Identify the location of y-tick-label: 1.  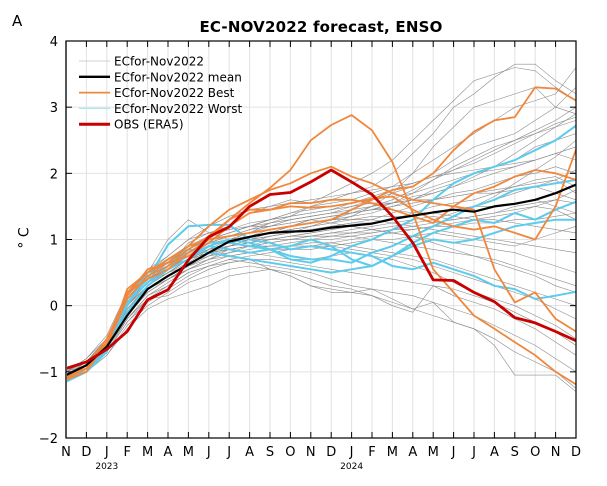
(54, 241).